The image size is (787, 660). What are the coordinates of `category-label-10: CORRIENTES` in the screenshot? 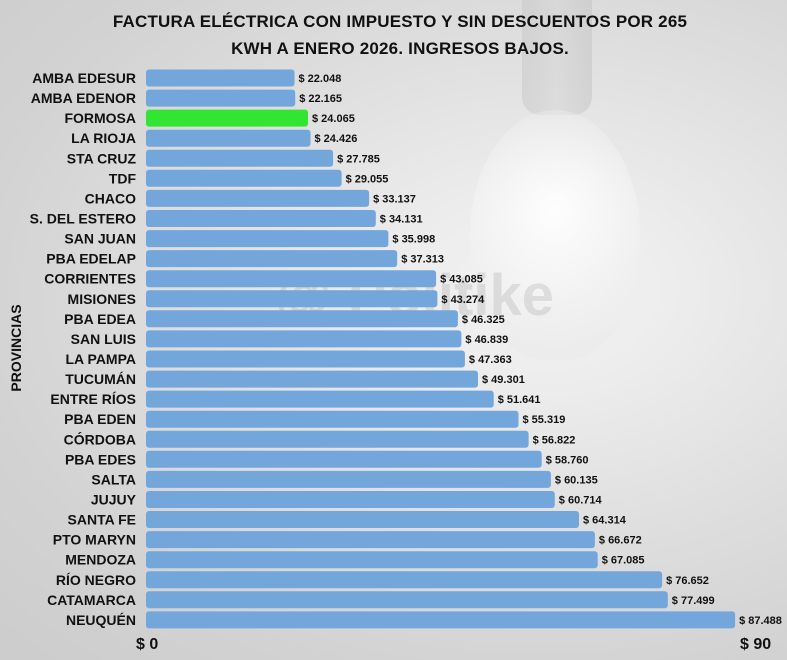 It's located at (90, 279).